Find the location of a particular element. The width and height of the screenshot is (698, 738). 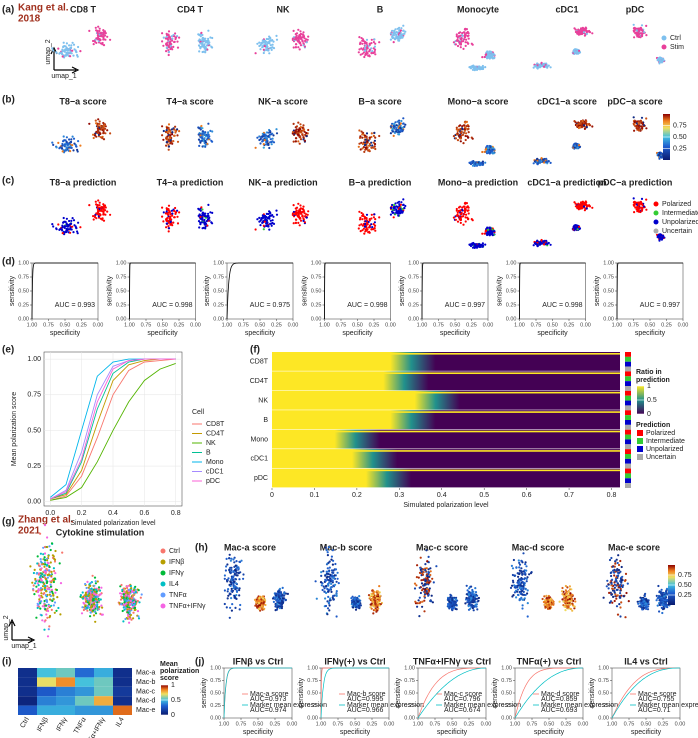

y-tick-label: 0.75 is located at coordinates (121, 277).